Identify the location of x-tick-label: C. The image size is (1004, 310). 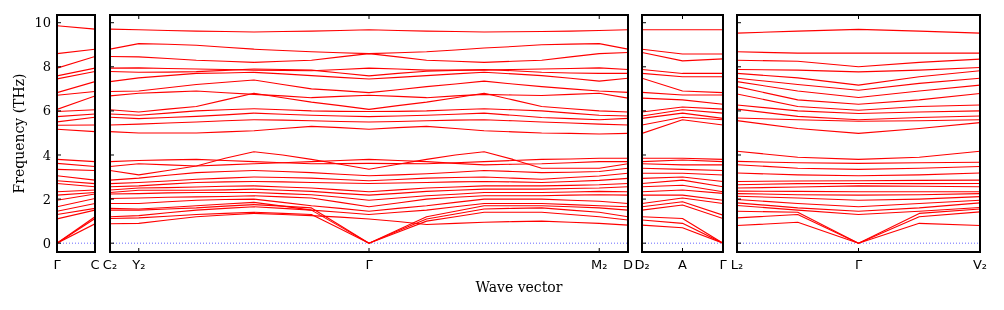
(95, 264).